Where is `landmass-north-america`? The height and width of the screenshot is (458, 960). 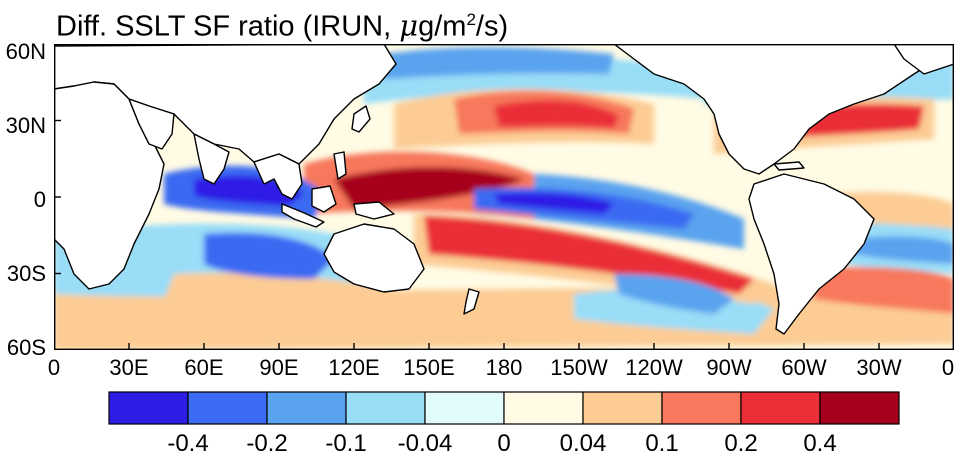 landmass-north-america is located at coordinates (783, 109).